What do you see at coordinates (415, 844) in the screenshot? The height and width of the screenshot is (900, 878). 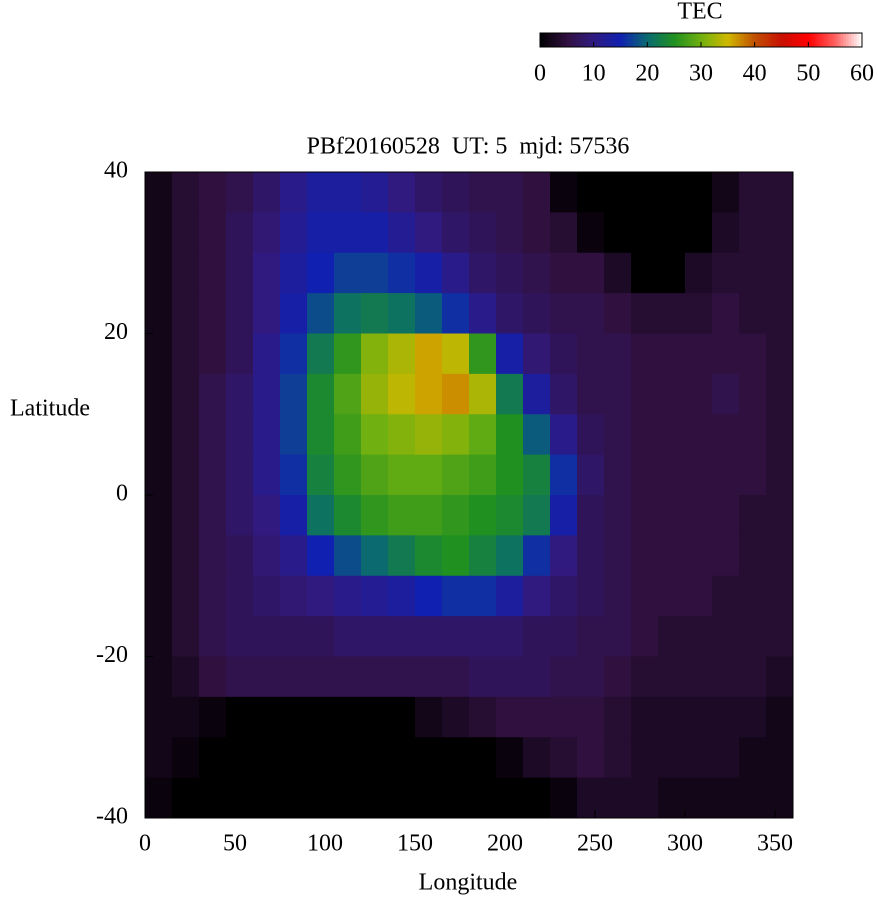 I see `x-tick-label: 150` at bounding box center [415, 844].